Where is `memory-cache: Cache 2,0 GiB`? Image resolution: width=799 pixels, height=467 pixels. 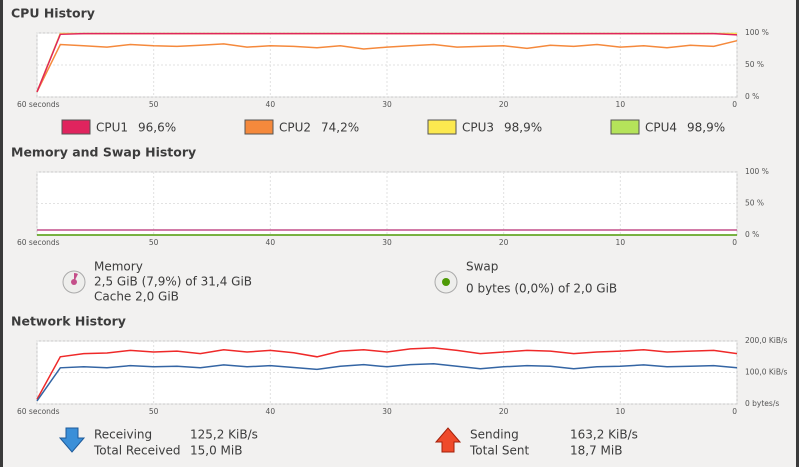 memory-cache: Cache 2,0 GiB is located at coordinates (136, 297).